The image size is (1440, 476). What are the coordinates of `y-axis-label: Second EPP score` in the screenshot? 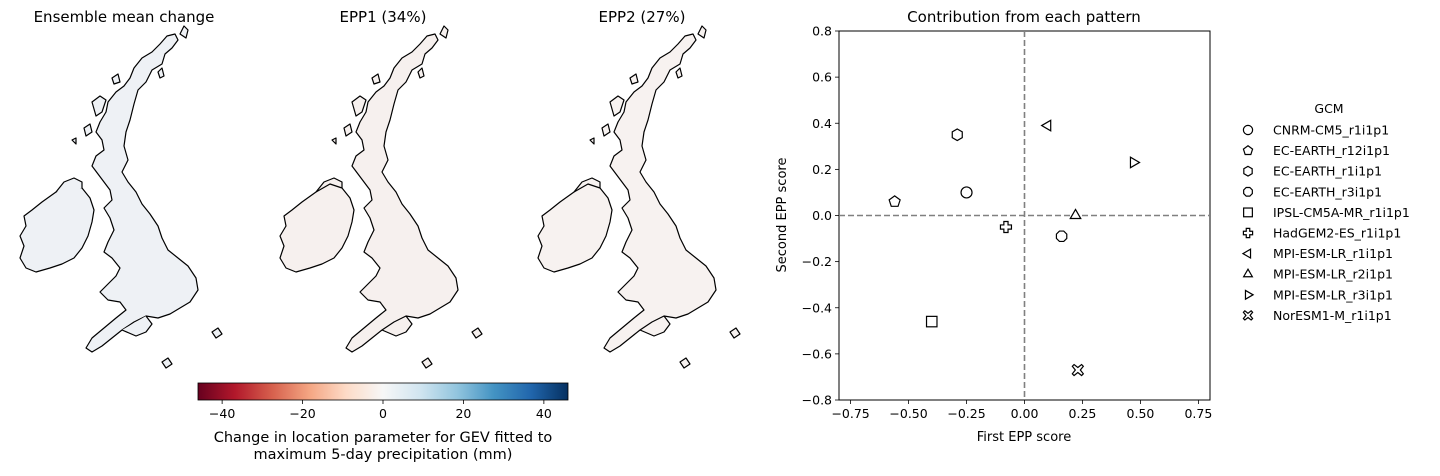 It's located at (782, 215).